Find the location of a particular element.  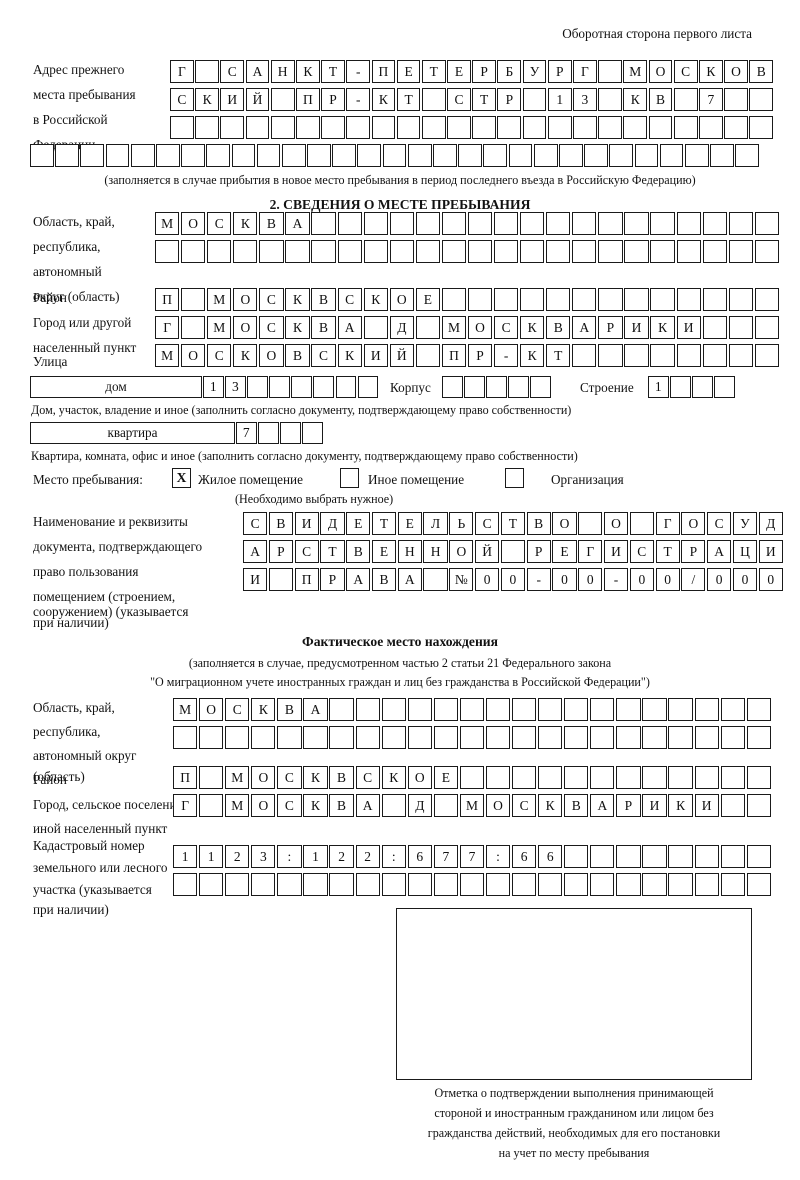

cadastral-line-1-cell-5: : is located at coordinates (289, 856).